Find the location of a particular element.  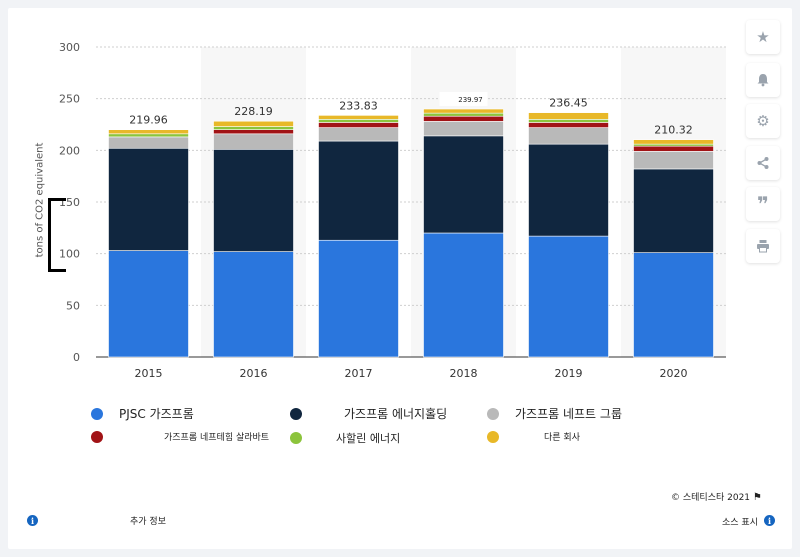

bell-icon is located at coordinates (763, 80).